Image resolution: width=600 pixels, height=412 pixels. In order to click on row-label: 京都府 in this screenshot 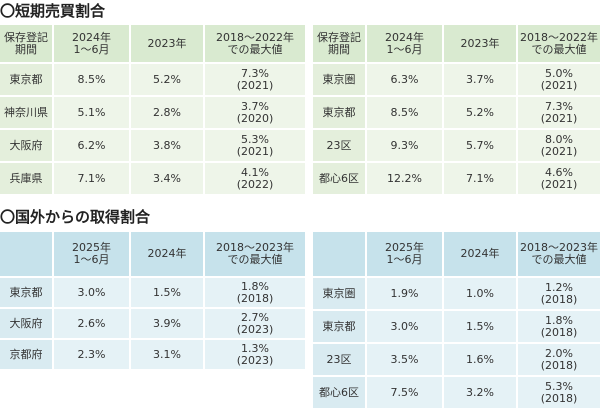, I will do `click(26, 354)`.